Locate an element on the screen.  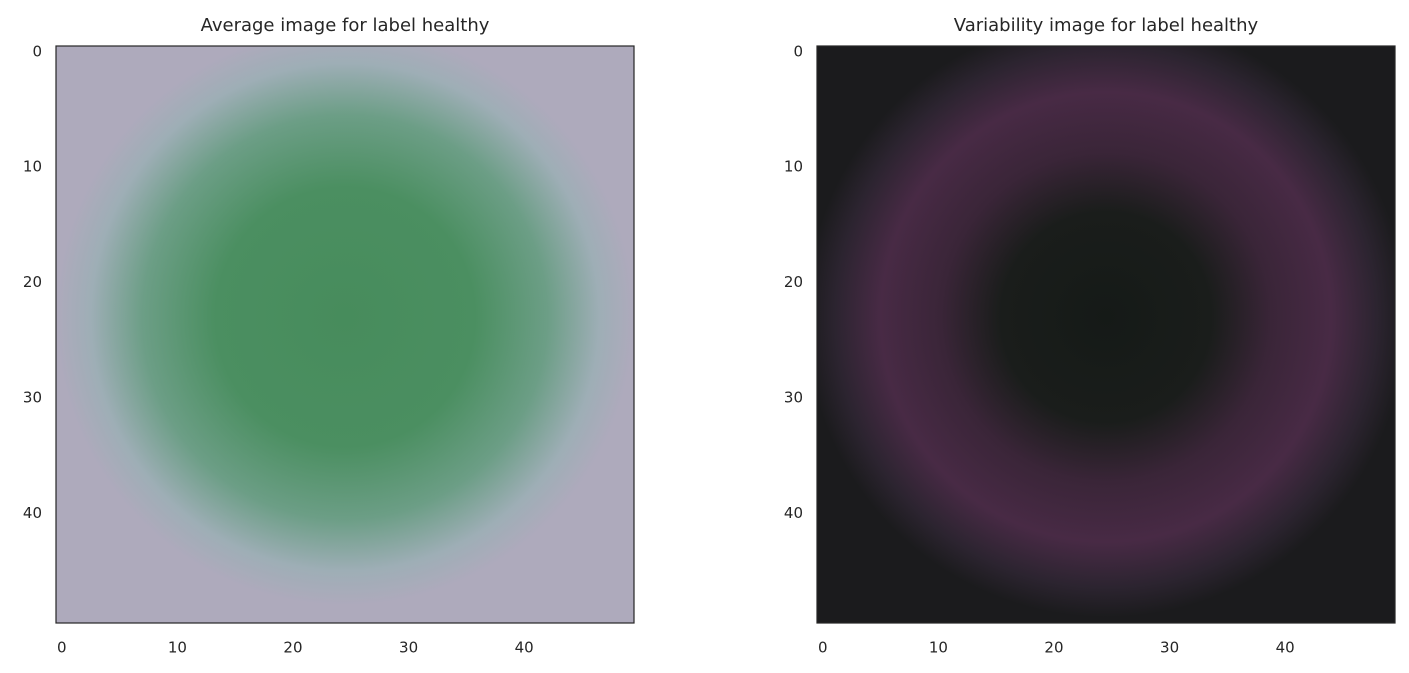
chart-title: Variability image for label healthy is located at coordinates (1106, 25).